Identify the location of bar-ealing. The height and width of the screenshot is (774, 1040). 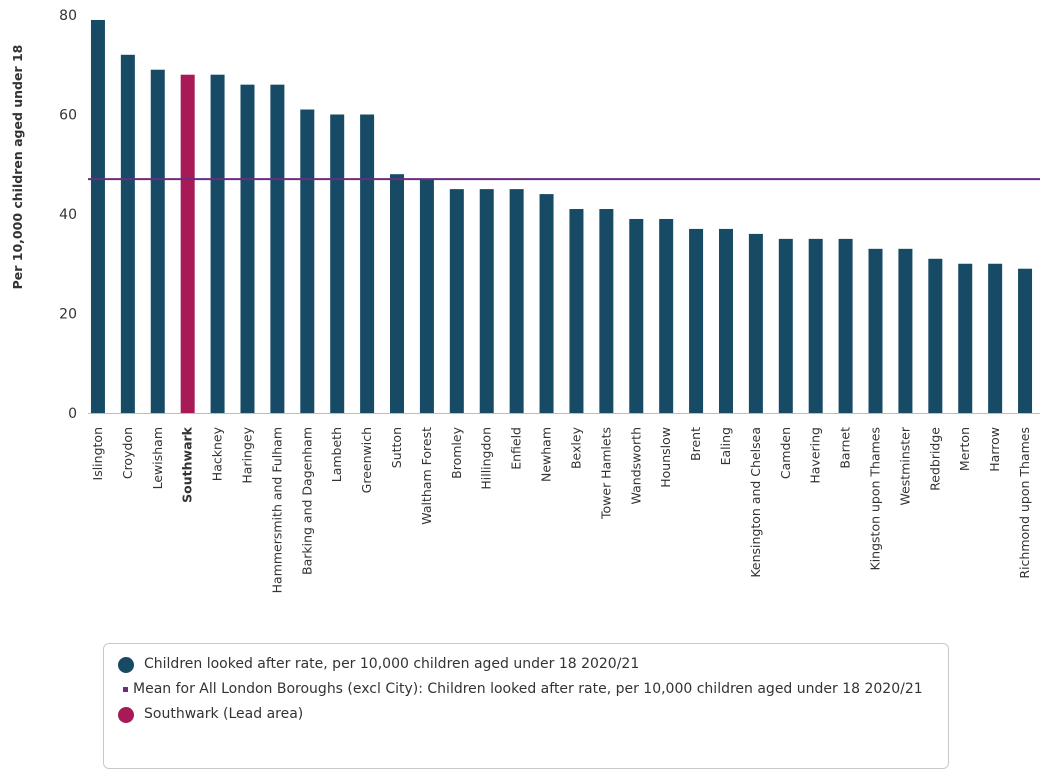
(725, 320).